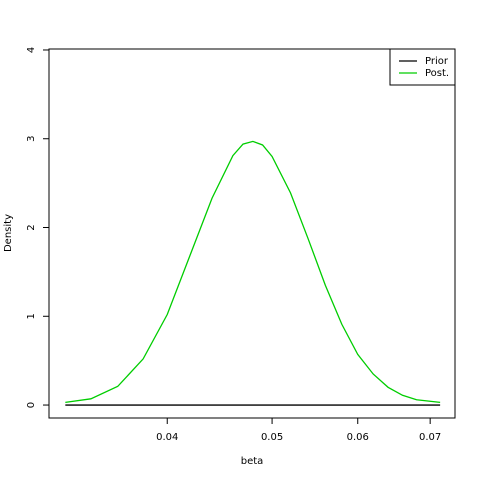 The height and width of the screenshot is (480, 480). What do you see at coordinates (437, 73) in the screenshot?
I see `legend-label: Post.` at bounding box center [437, 73].